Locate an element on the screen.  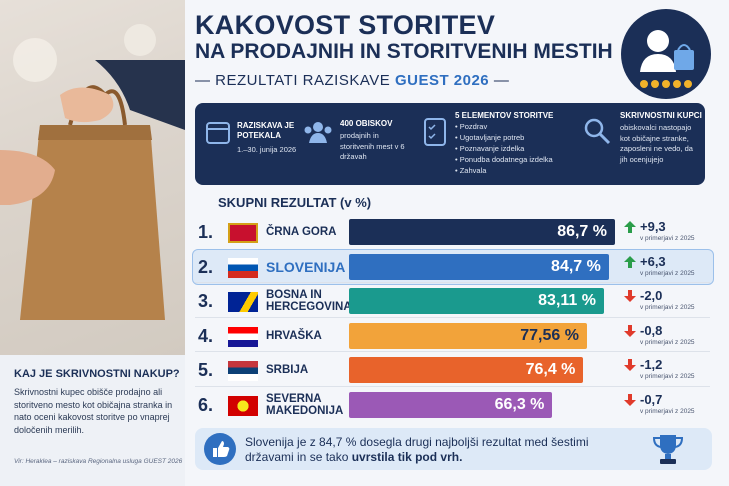
country-label: ČRNA GORA is located at coordinates (301, 232).